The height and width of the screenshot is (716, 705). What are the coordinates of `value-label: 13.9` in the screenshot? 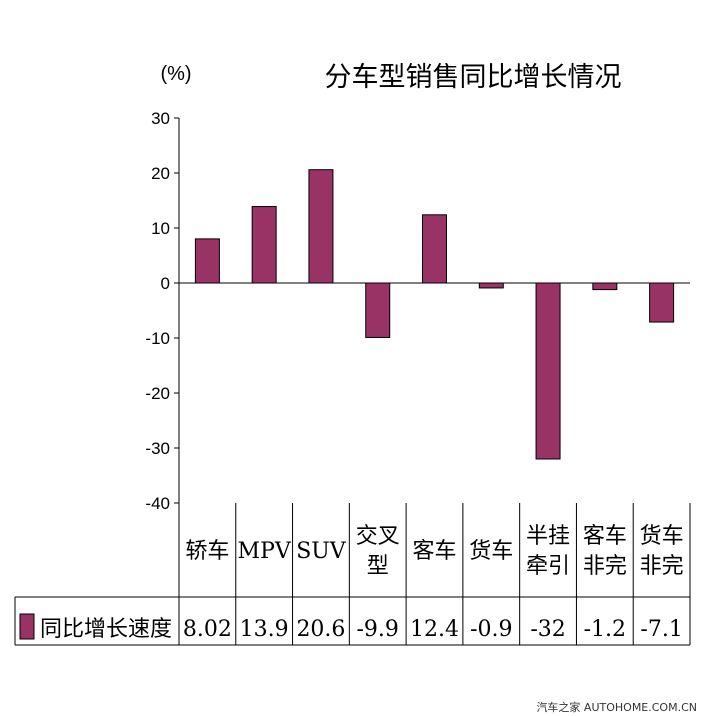 It's located at (264, 629).